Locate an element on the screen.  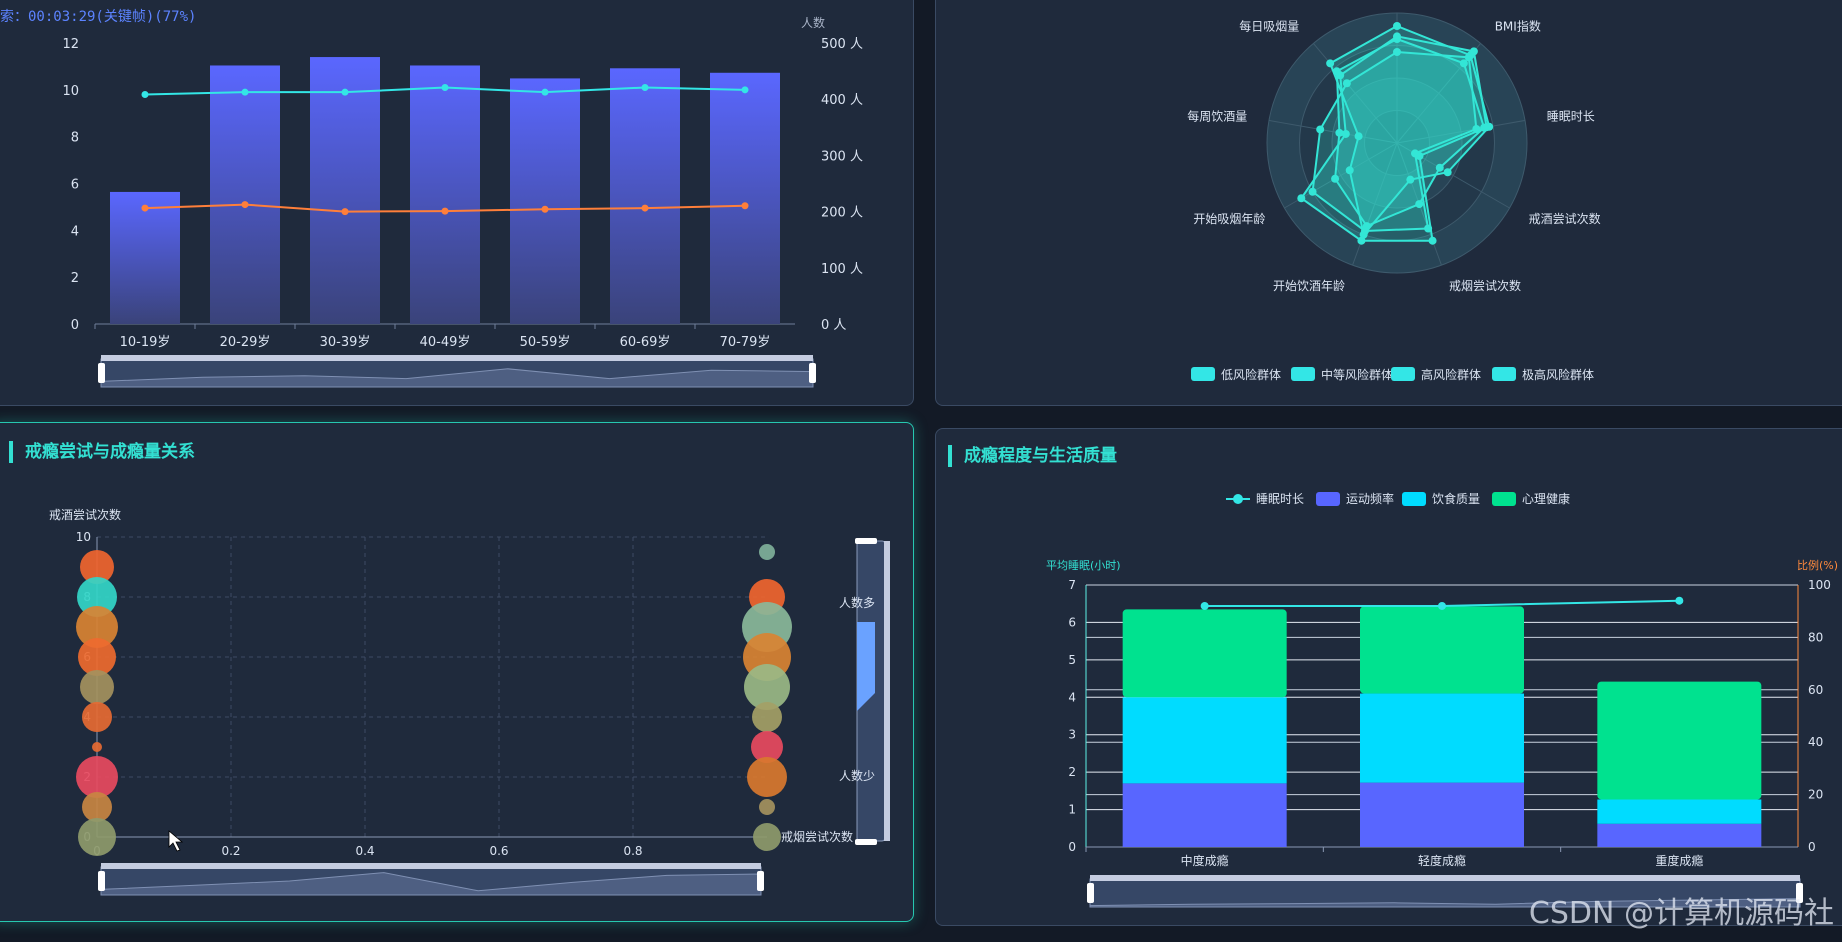
legend-item: 运动频率 is located at coordinates (1355, 498).